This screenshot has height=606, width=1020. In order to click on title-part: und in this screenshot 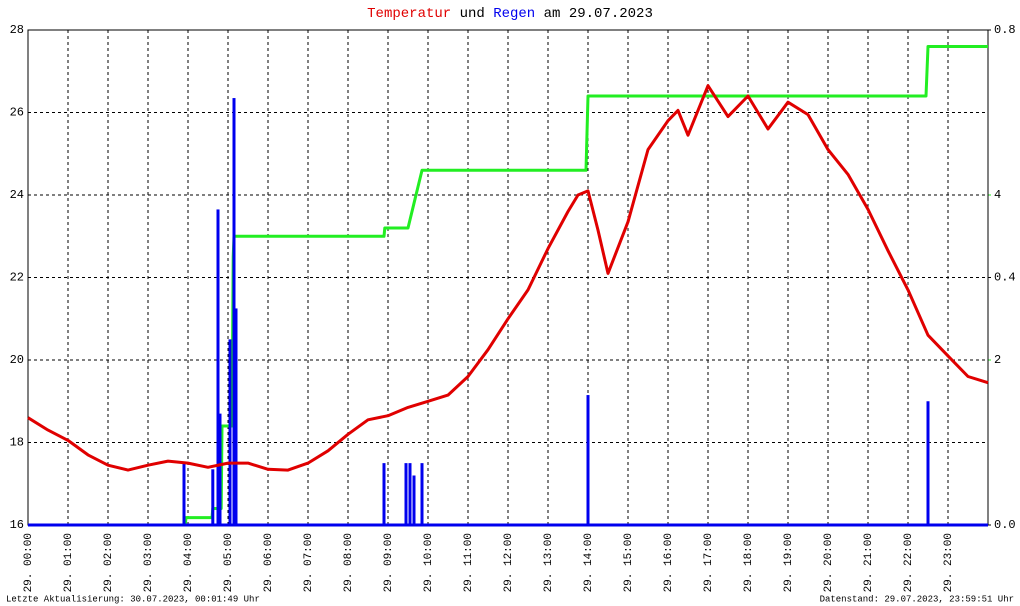, I will do `click(472, 14)`.